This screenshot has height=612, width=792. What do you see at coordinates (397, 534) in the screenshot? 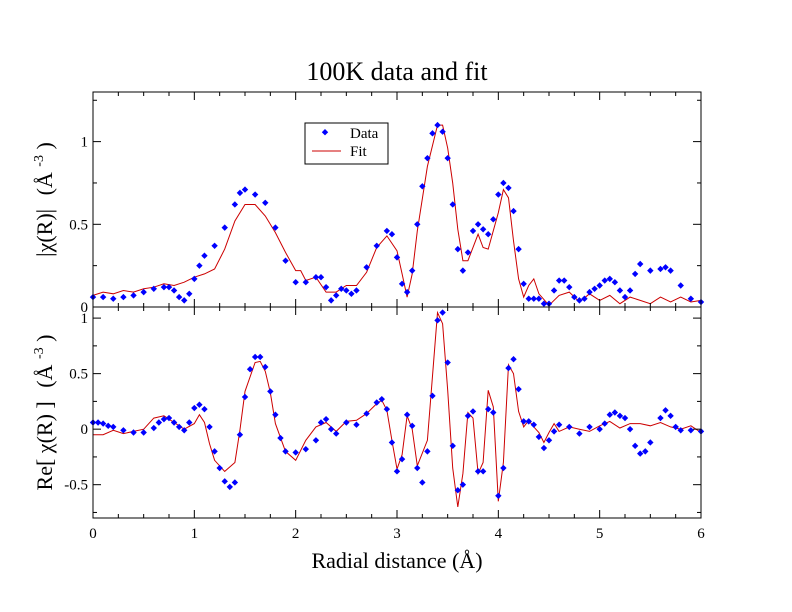
I see `x-axis-tick-labels: 0 1 2 3 4 5 6` at bounding box center [397, 534].